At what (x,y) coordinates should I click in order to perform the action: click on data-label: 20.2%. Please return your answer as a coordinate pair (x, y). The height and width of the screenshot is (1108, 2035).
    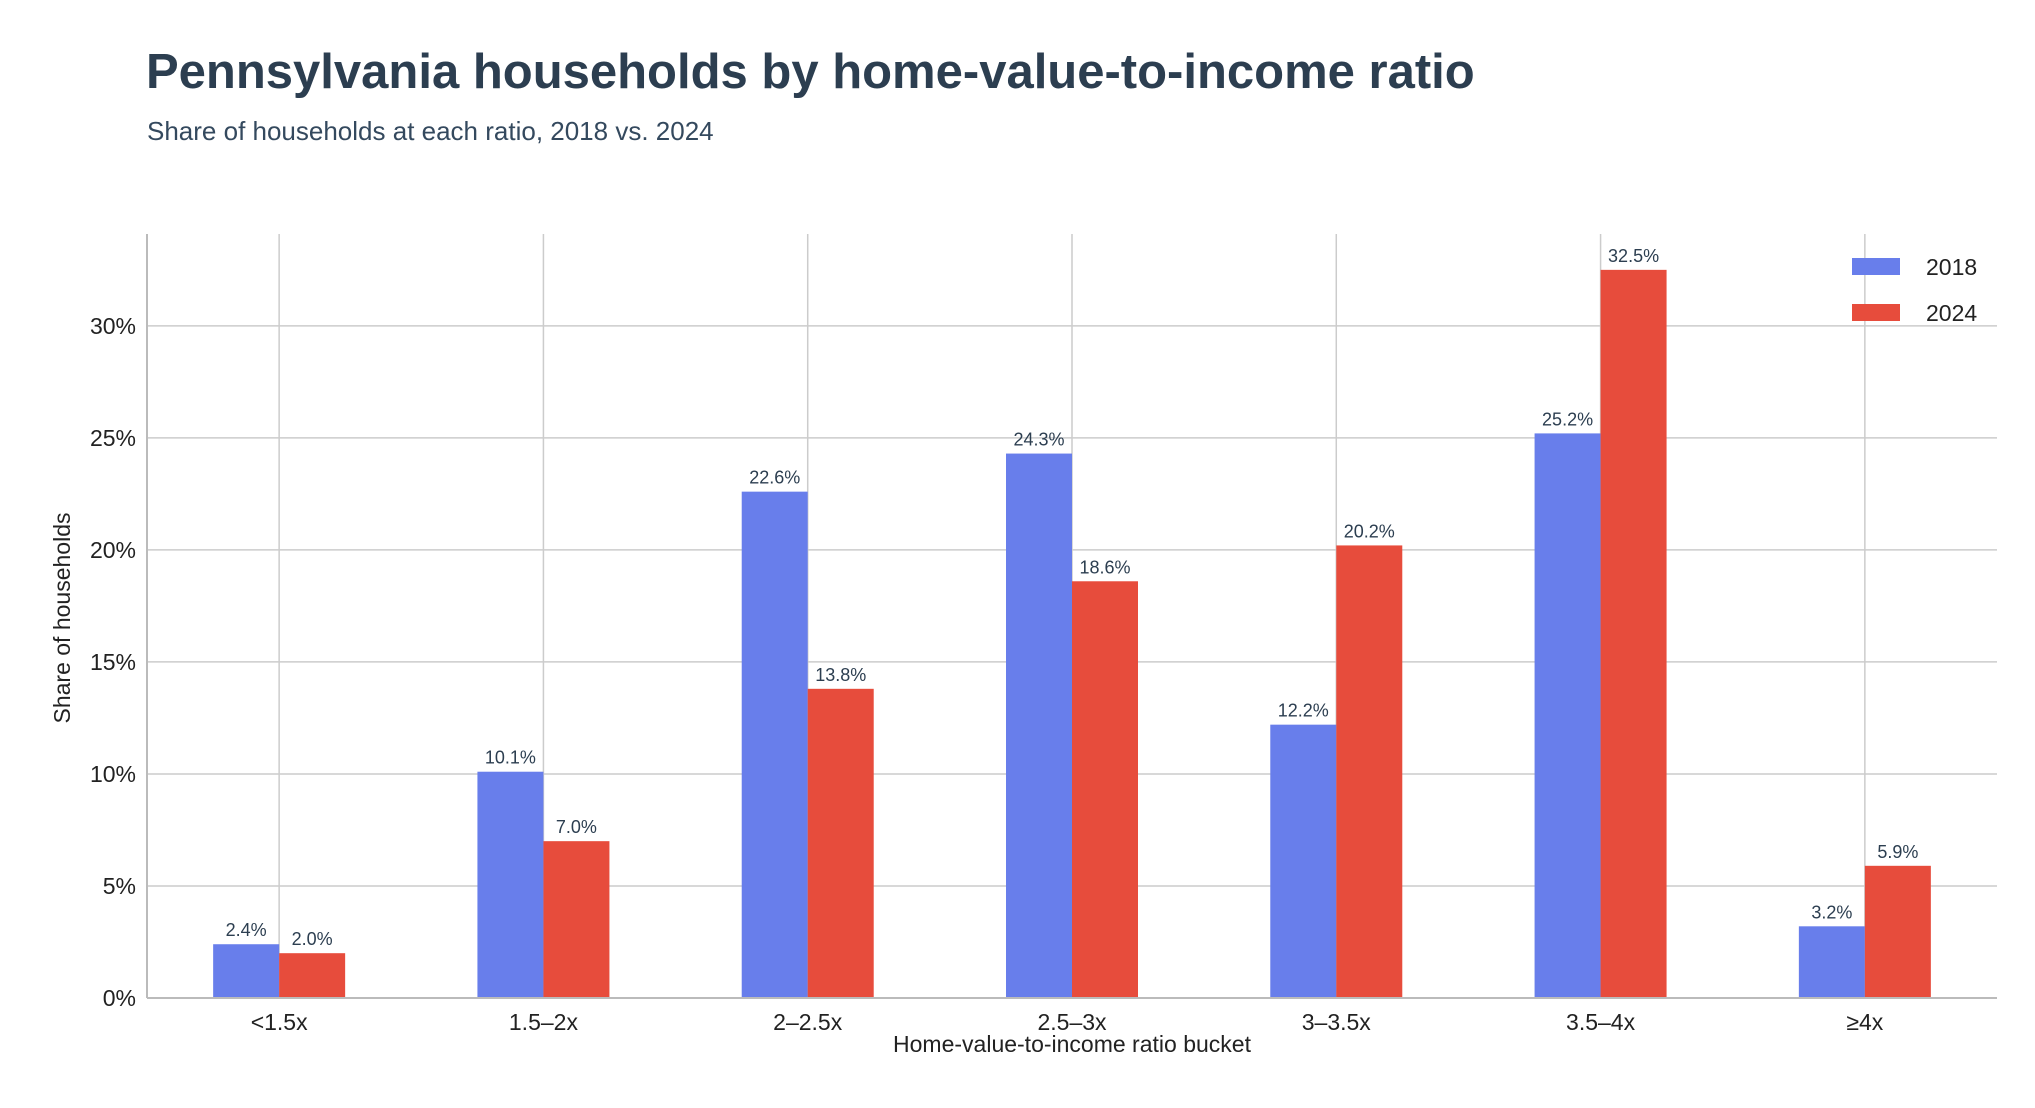
    Looking at the image, I should click on (1369, 531).